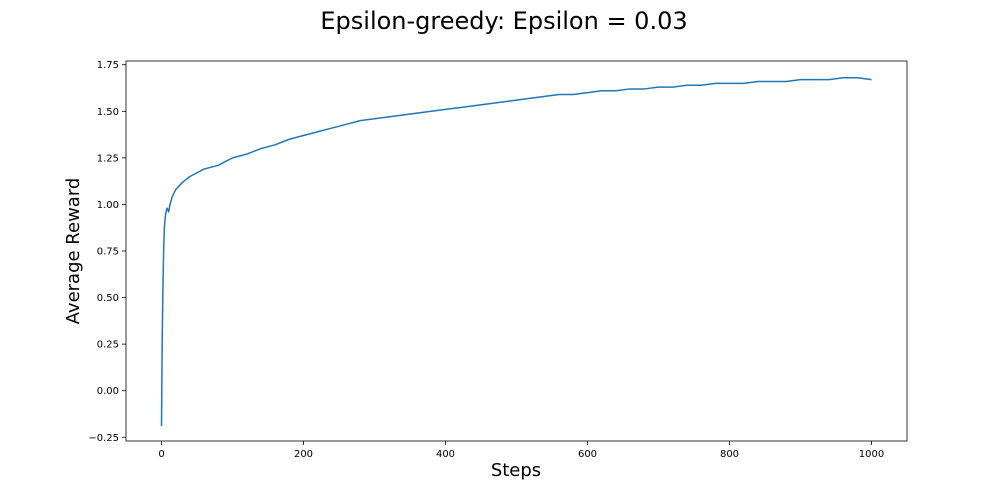 The image size is (1008, 504). I want to click on y-tick-label: 0.25, so click(108, 345).